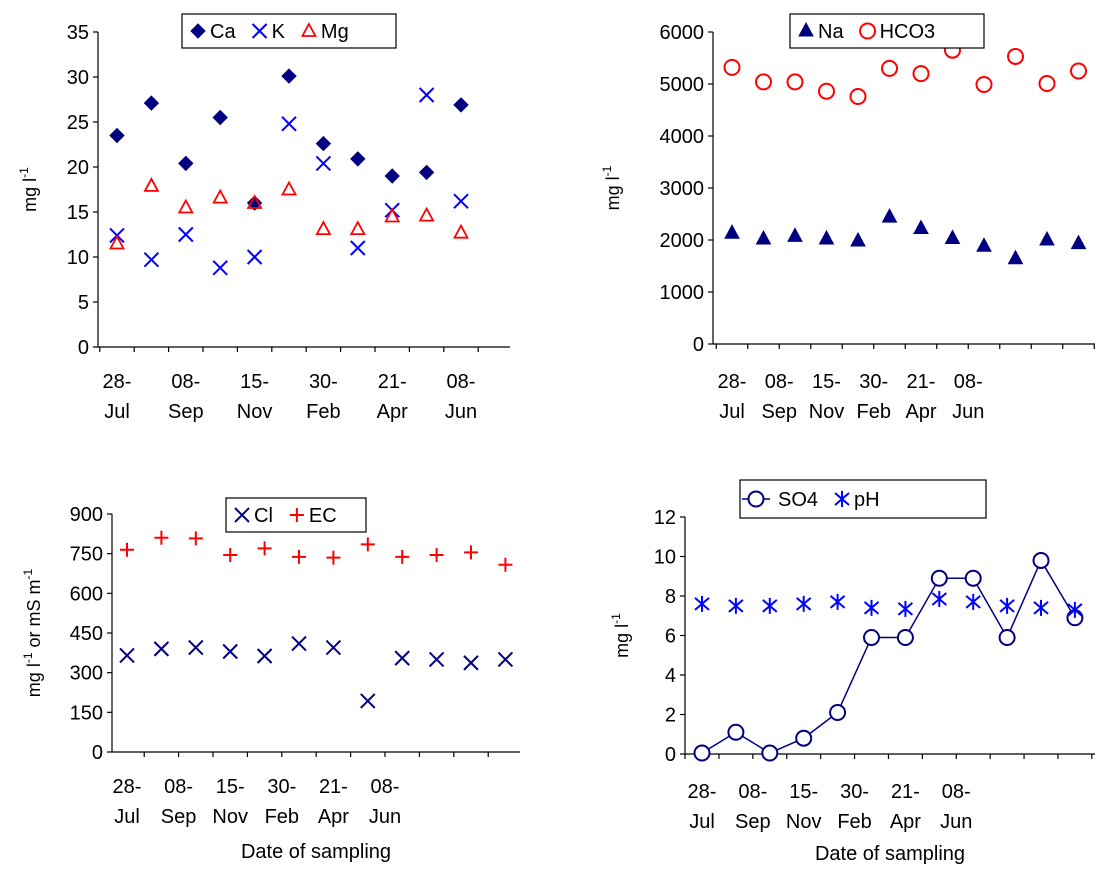  What do you see at coordinates (682, 241) in the screenshot?
I see `y-tick-label: 2000` at bounding box center [682, 241].